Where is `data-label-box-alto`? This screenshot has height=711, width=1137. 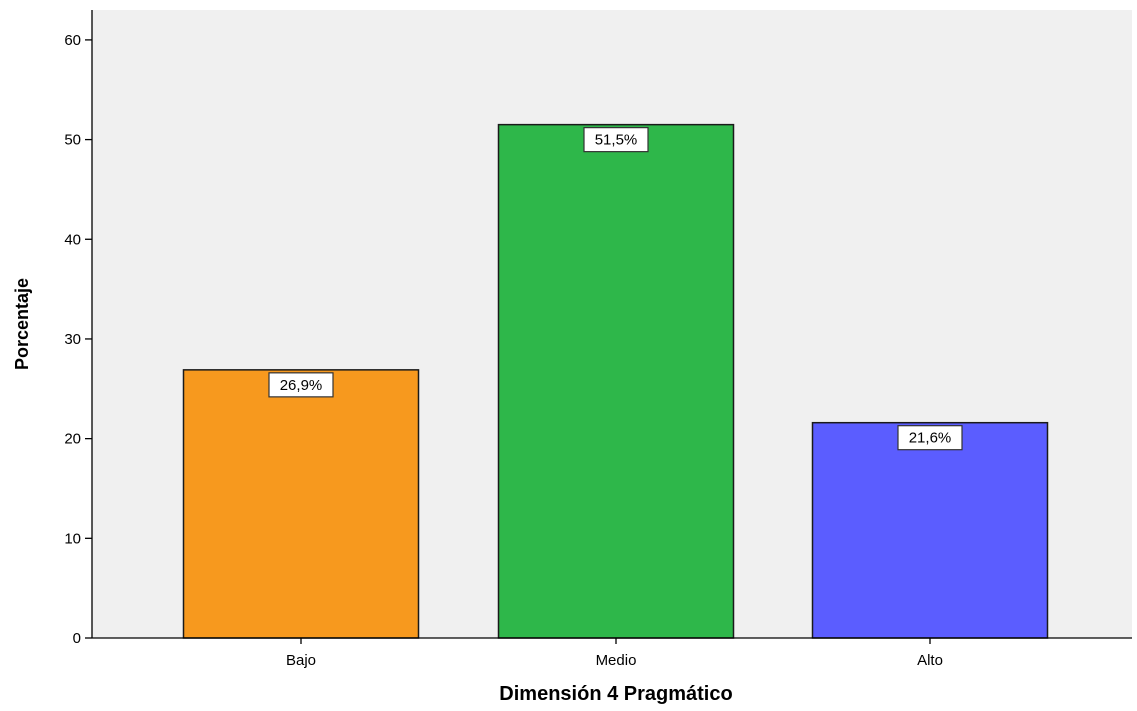 data-label-box-alto is located at coordinates (930, 438).